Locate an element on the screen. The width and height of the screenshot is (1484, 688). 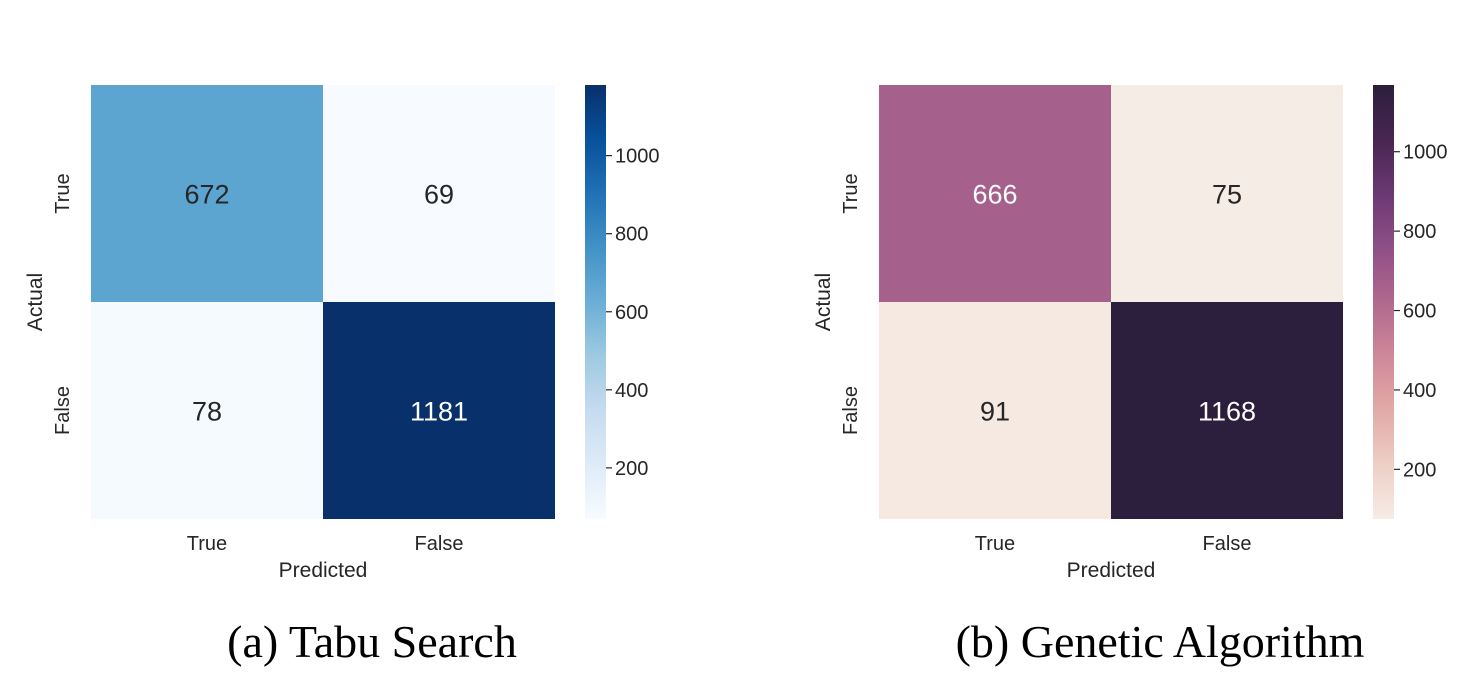
cell-value-label: 666 is located at coordinates (994, 195).